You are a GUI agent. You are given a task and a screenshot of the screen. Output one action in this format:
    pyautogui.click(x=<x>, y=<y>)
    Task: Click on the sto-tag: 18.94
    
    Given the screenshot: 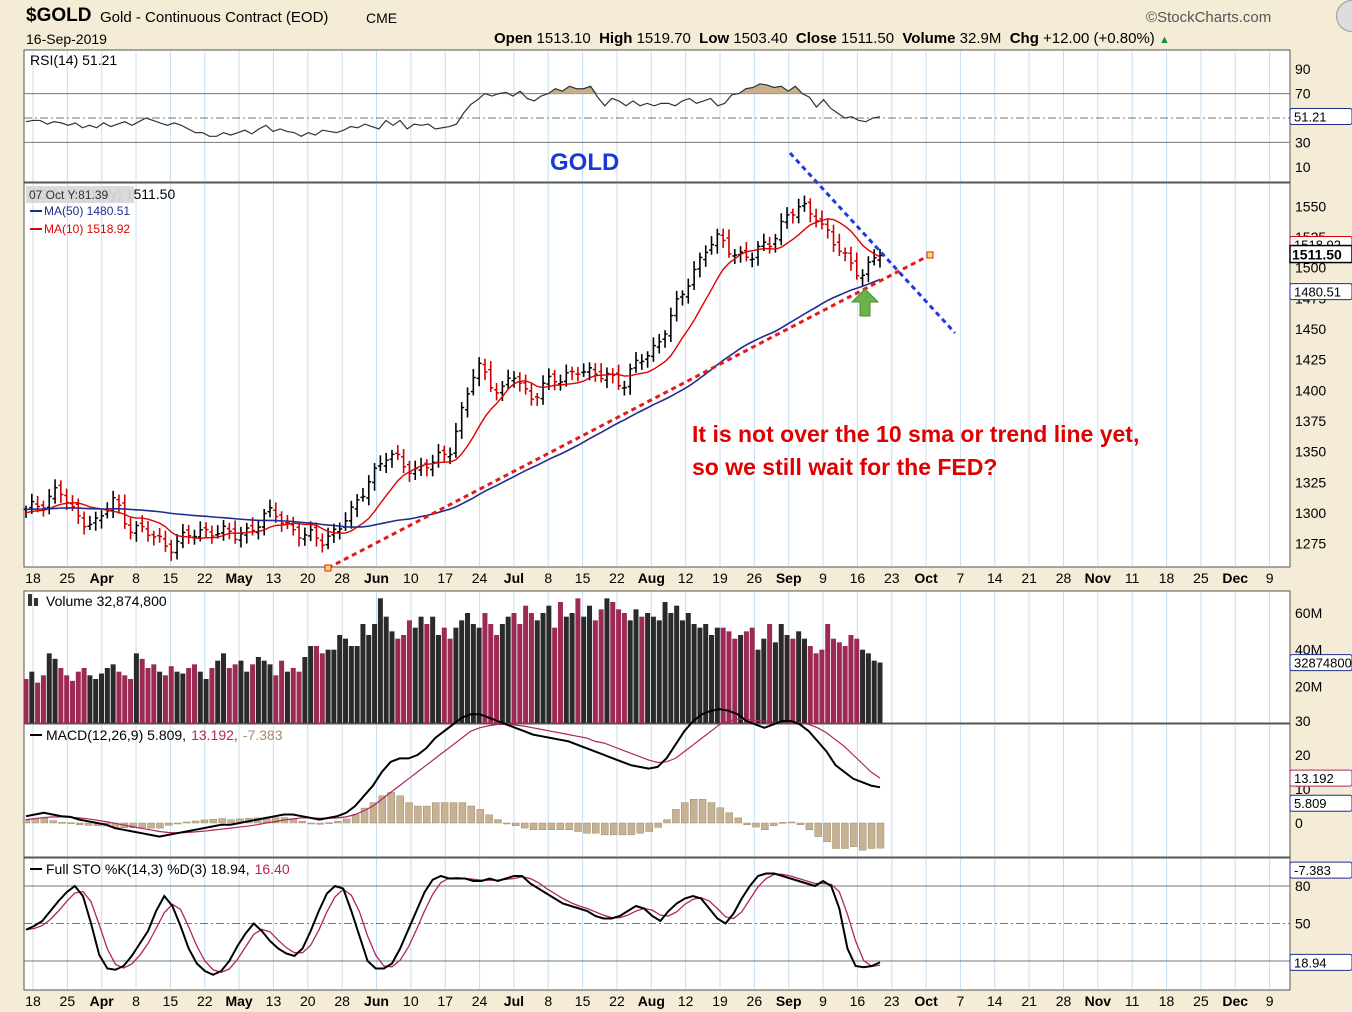 What is the action you would take?
    pyautogui.click(x=1310, y=962)
    